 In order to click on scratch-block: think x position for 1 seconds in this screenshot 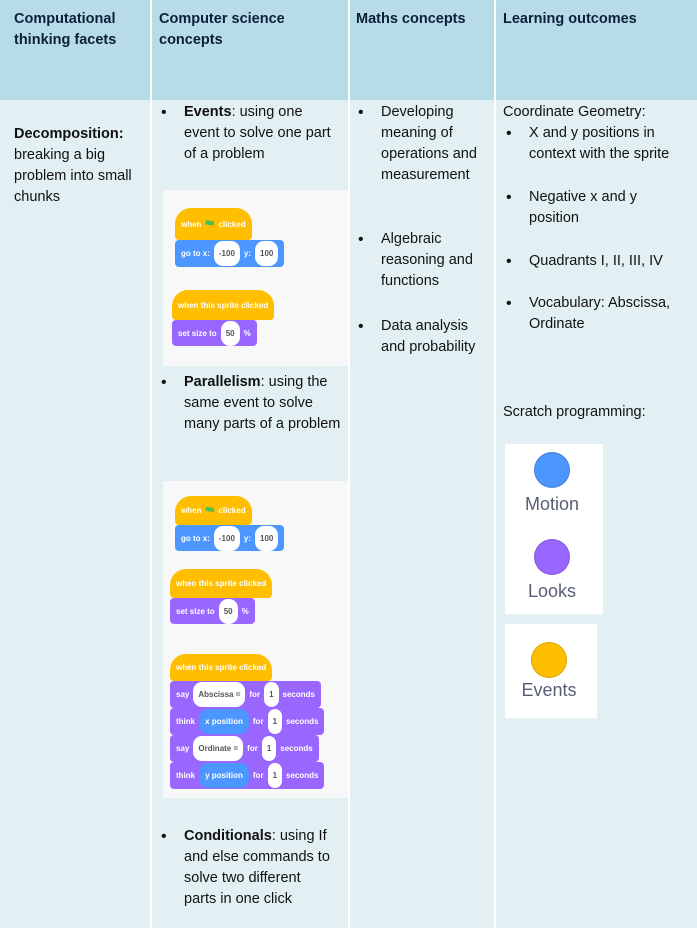, I will do `click(247, 721)`.